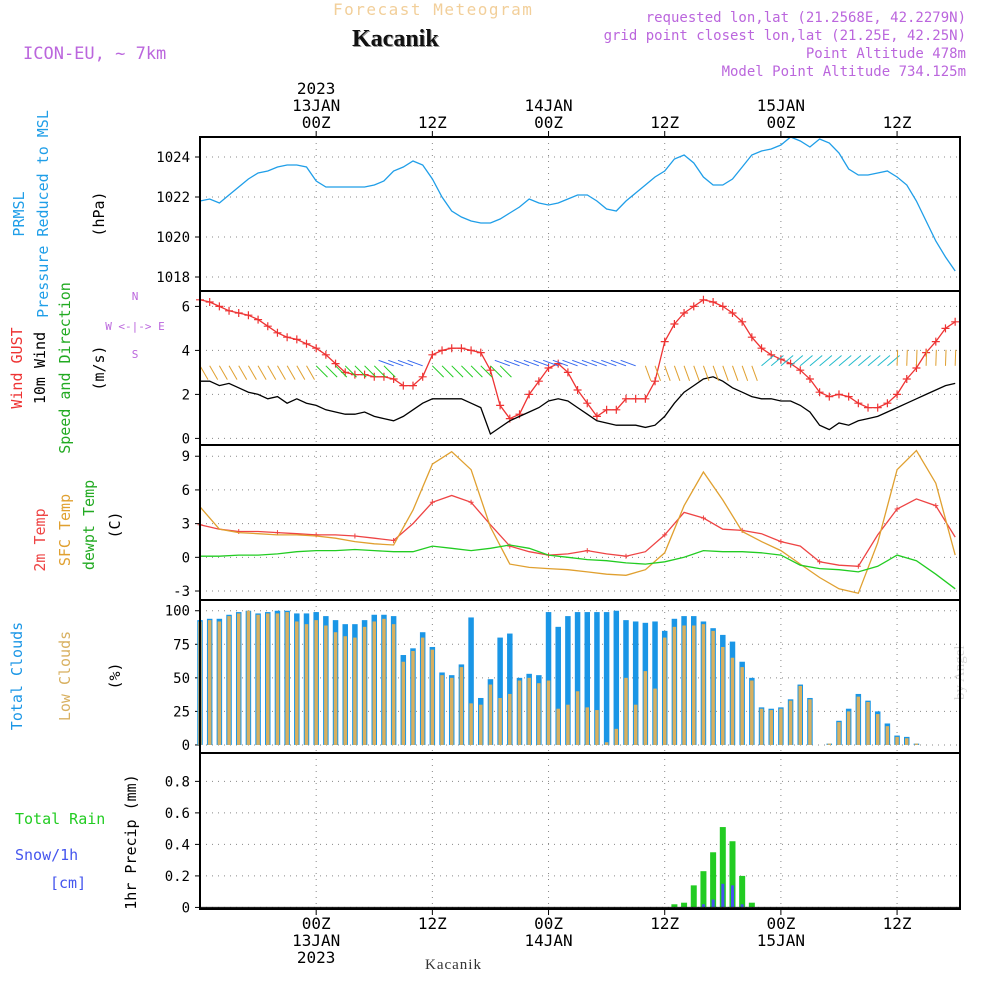  Describe the element at coordinates (578, 406) in the screenshot. I see `10m-wind-line` at that location.